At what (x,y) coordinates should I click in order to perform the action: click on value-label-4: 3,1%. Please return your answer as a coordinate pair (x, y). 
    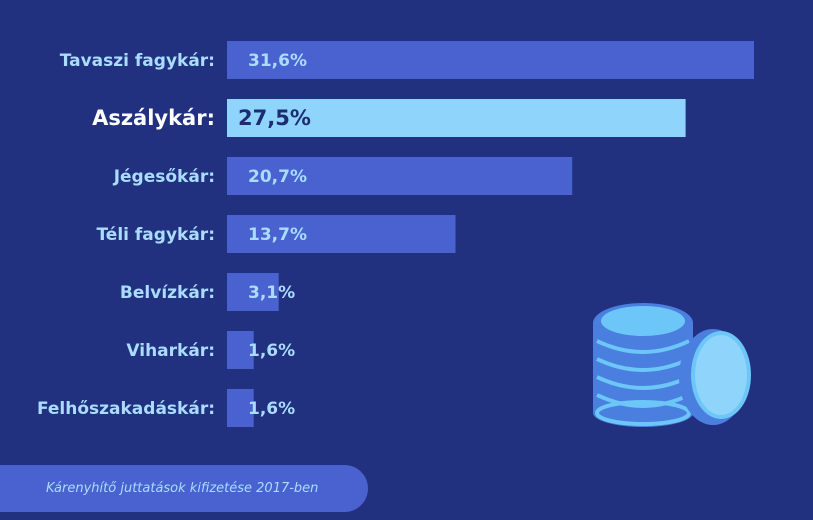
    Looking at the image, I should click on (271, 293).